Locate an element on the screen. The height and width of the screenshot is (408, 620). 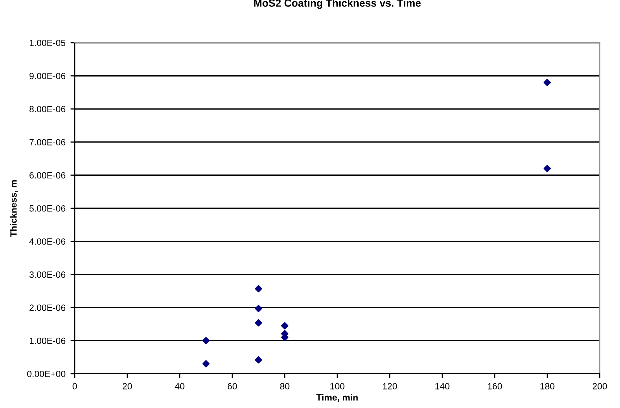
y-tick-label: 6.00E-06 is located at coordinates (48, 175).